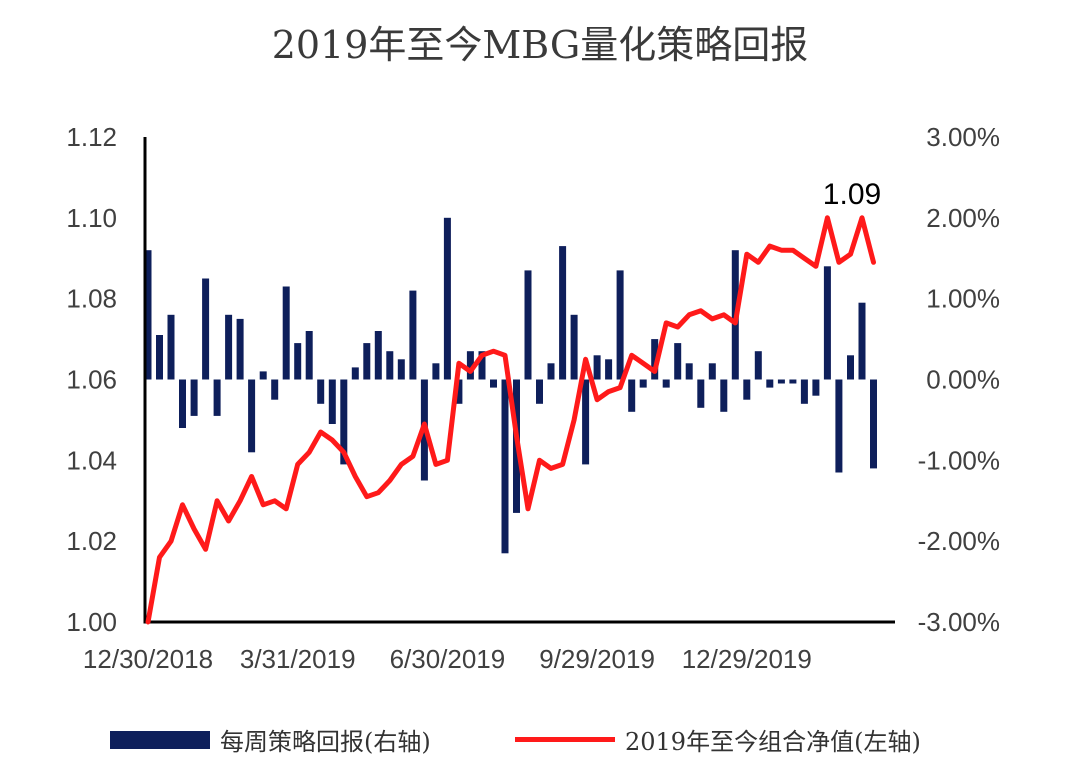 The height and width of the screenshot is (781, 1080). I want to click on x-tick: 12/29/2019, so click(747, 659).